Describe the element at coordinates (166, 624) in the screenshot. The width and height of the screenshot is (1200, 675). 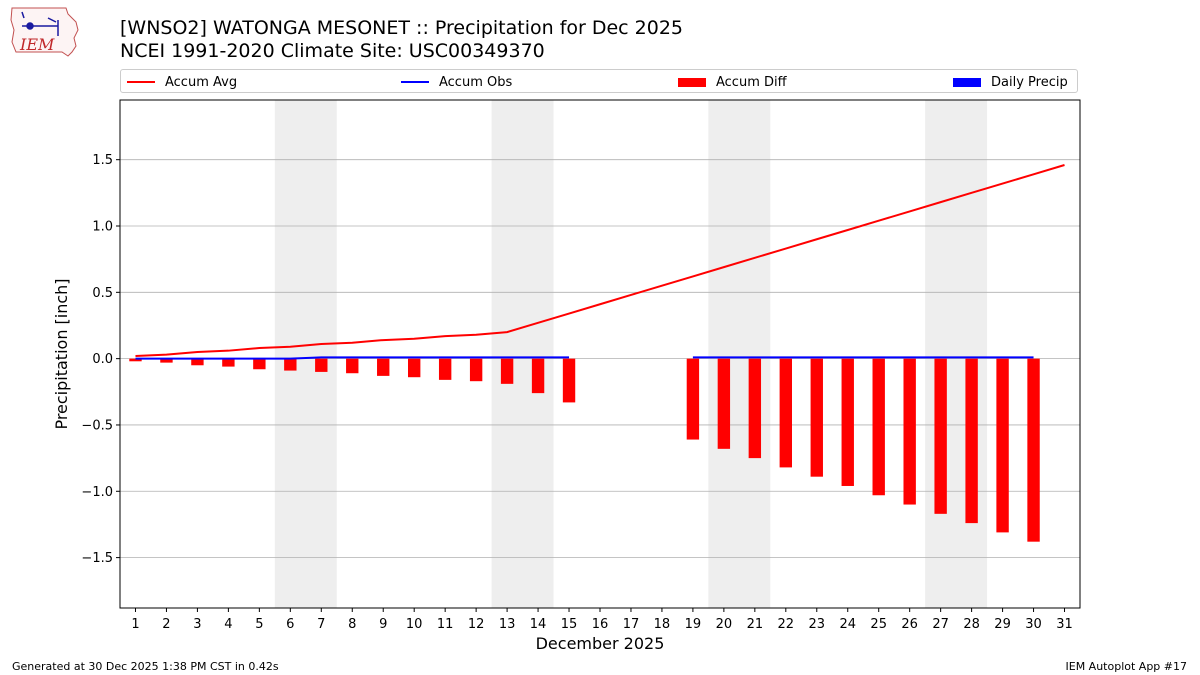
I see `x-tick-label: 2` at that location.